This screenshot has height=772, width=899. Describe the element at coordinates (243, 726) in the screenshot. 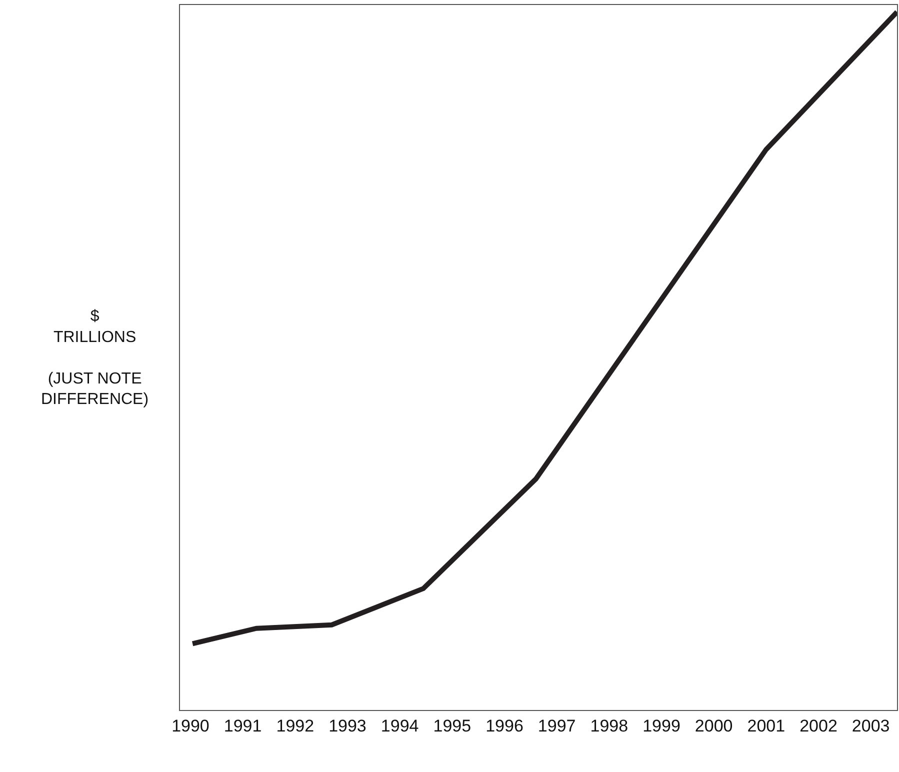

I see `x-tick-label: 1991` at that location.